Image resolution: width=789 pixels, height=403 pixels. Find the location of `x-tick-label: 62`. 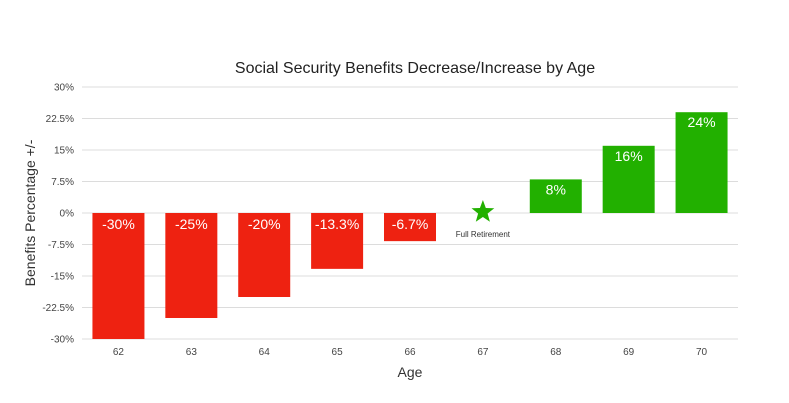

x-tick-label: 62 is located at coordinates (119, 352).